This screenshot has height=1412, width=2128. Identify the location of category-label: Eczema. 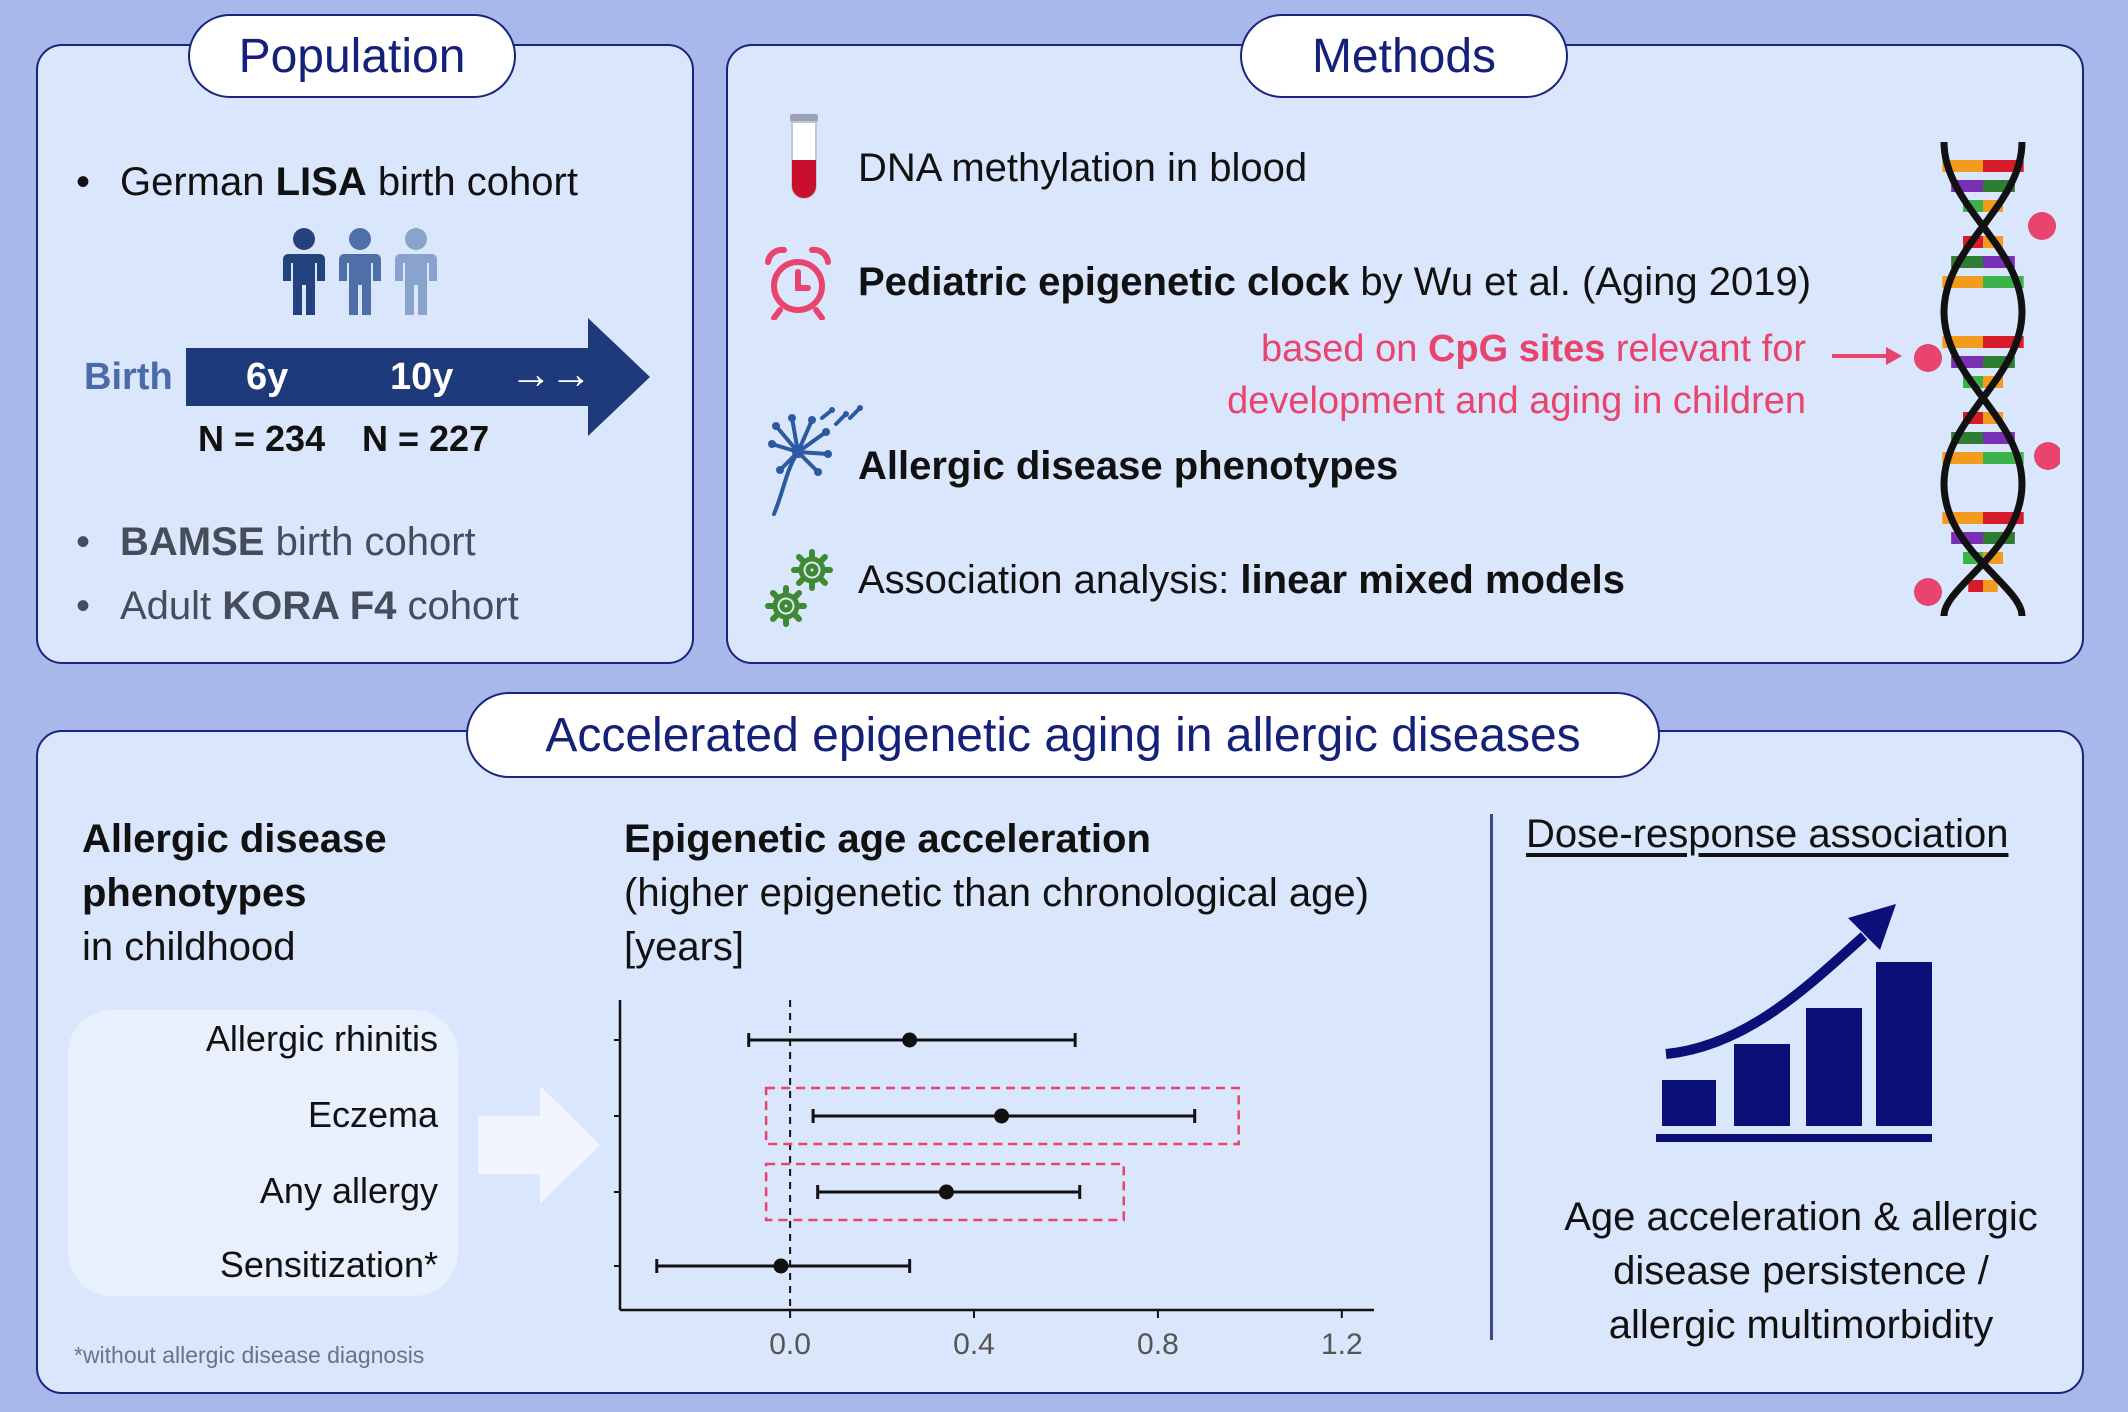
(372, 1114).